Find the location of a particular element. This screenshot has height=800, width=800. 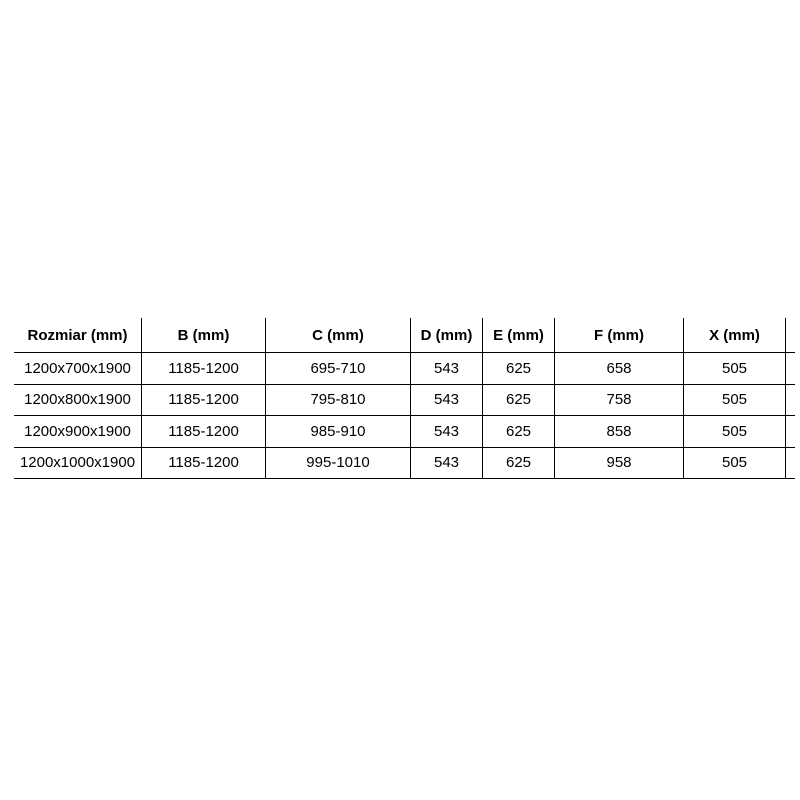

cell-rozmiar: 1200x700x1900 is located at coordinates (78, 368).